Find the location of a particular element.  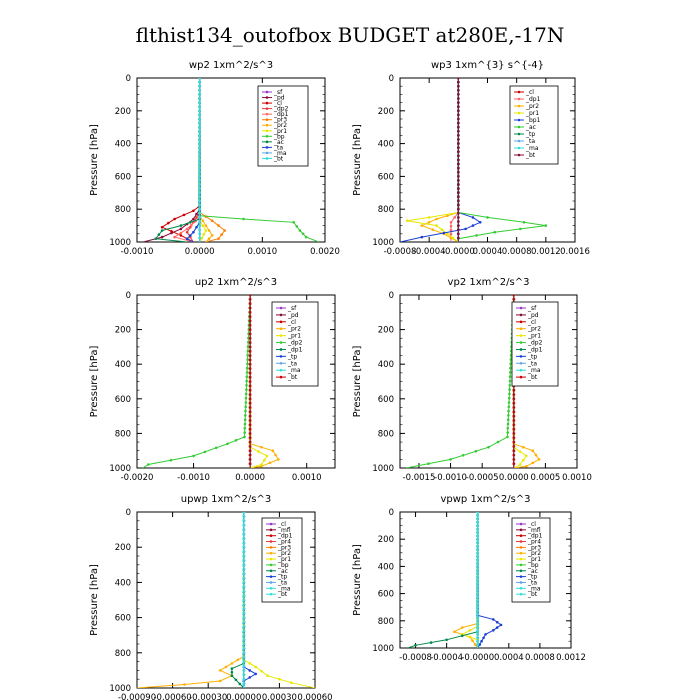

legend-label: _ta is located at coordinates (278, 147).